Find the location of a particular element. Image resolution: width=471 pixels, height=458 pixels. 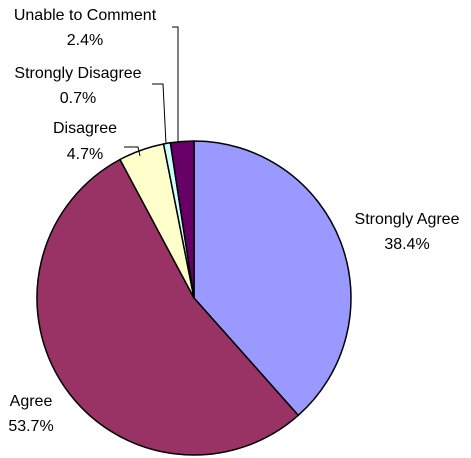

slice-label-disagree: Disagree 4.7% is located at coordinates (85, 141).